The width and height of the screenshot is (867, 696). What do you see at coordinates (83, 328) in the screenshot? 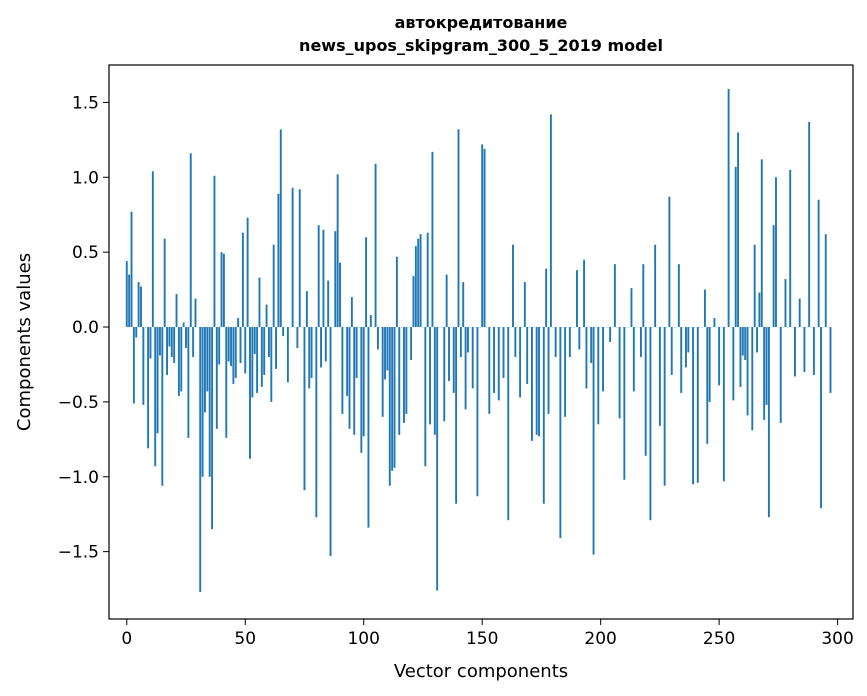
I see `y-ticks: −1.5 −1.0 −0.5 0.0 0.5 1.0 1.5` at bounding box center [83, 328].